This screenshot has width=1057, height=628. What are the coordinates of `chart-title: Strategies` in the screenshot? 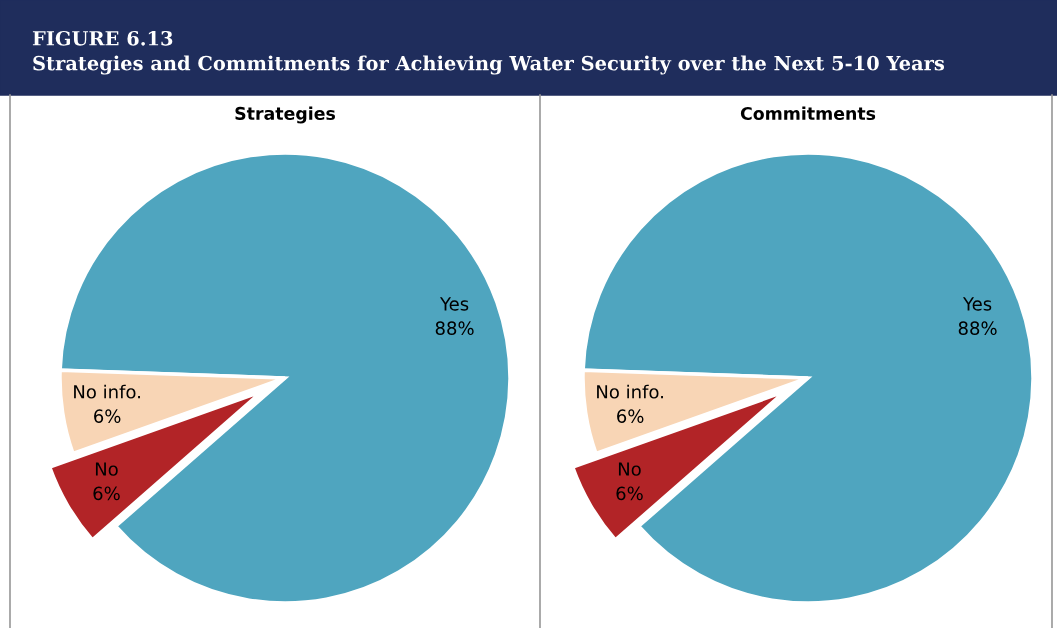 It's located at (285, 115).